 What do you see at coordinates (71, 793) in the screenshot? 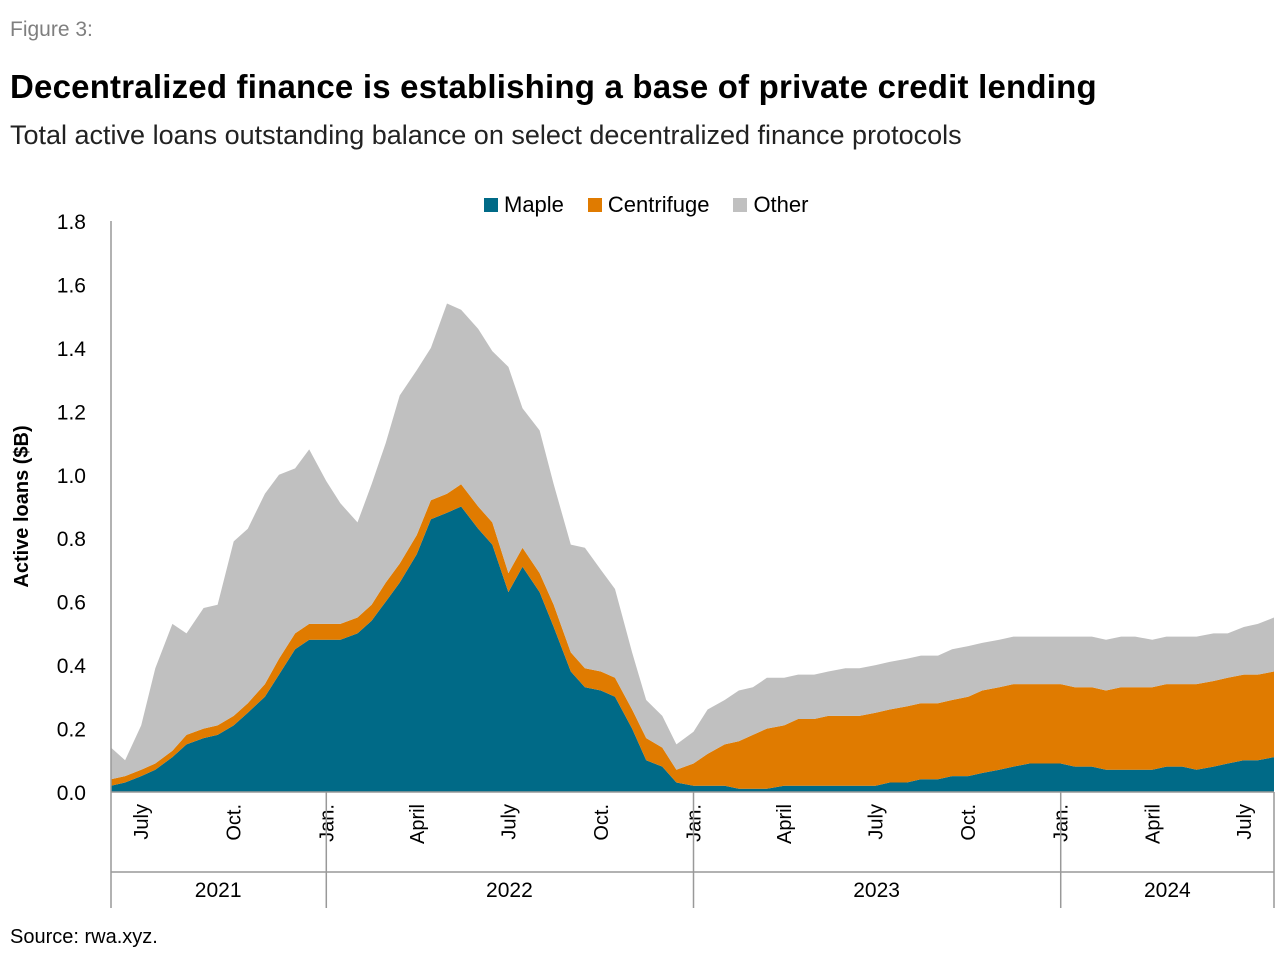
I see `y-tick-label: 0.0` at bounding box center [71, 793].